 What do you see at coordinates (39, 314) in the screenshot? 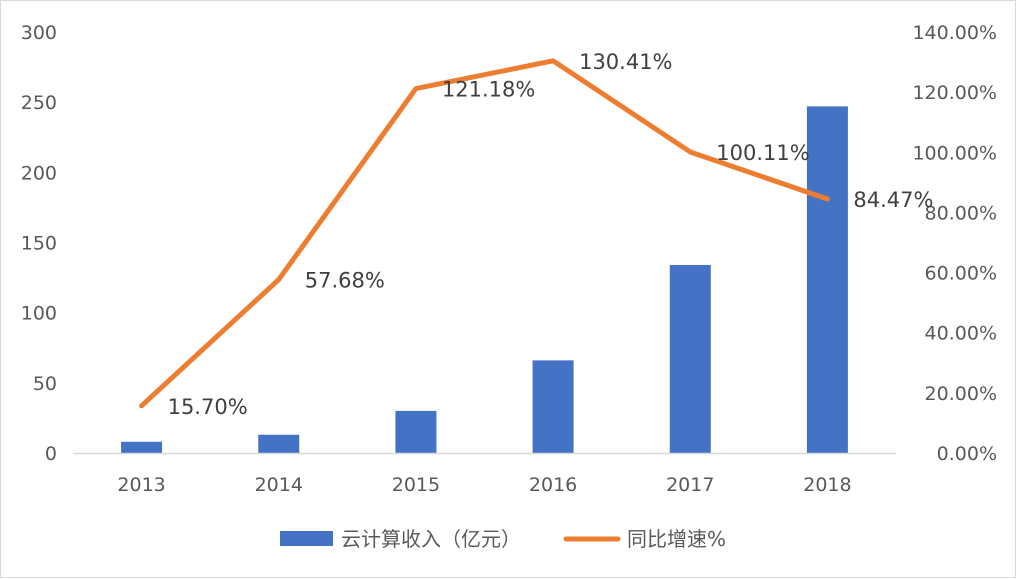
I see `left-axis-tick-label: 100` at bounding box center [39, 314].